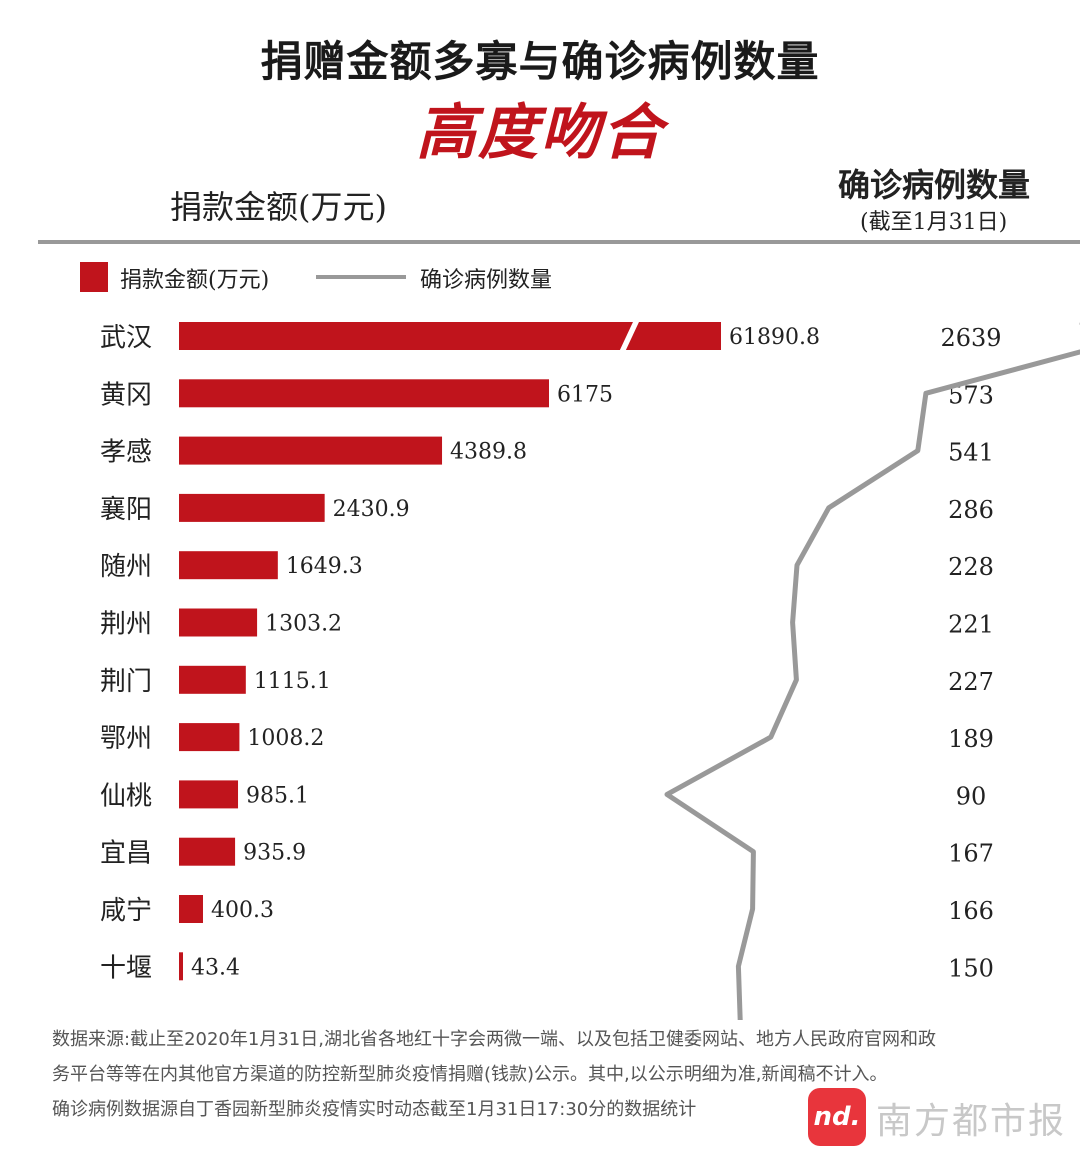 The width and height of the screenshot is (1080, 1160). I want to click on category-label: 襄阳, so click(126, 510).